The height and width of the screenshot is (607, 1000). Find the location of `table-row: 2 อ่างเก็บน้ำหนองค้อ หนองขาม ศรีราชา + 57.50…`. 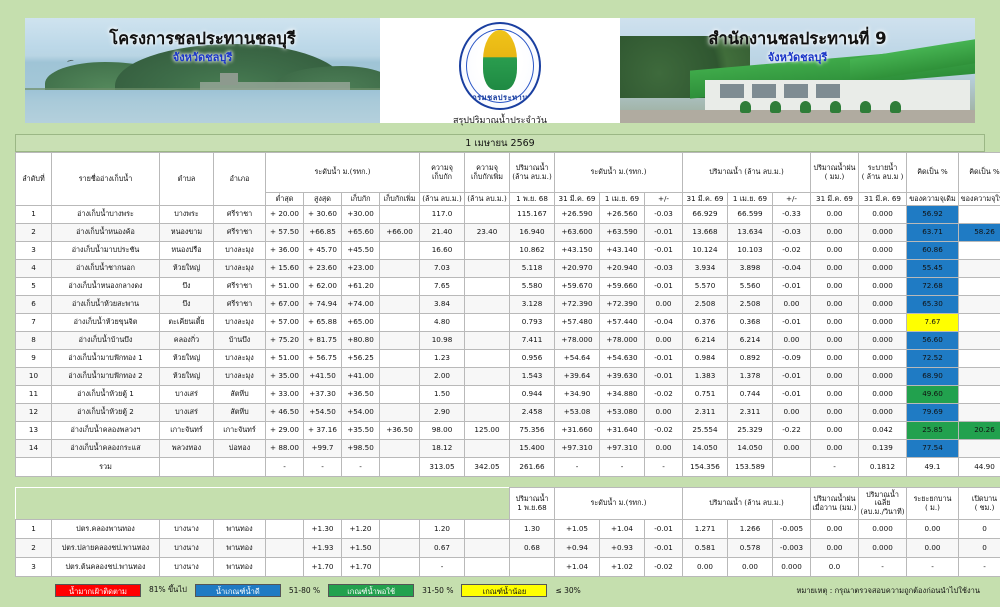

table-row: 2 อ่างเก็บน้ำหนองค้อ หนองขาม ศรีราชา + 57.50… is located at coordinates (507, 232).